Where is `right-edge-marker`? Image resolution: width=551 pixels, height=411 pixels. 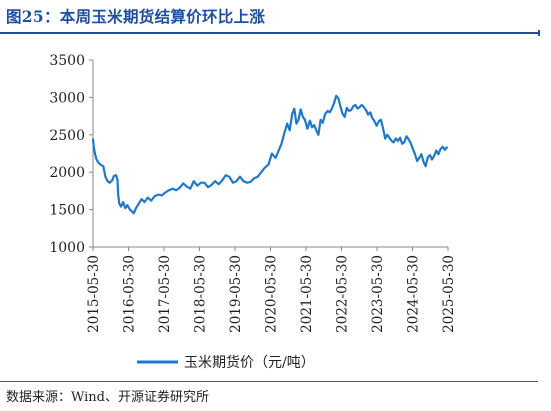
right-edge-marker is located at coordinates (539, 33).